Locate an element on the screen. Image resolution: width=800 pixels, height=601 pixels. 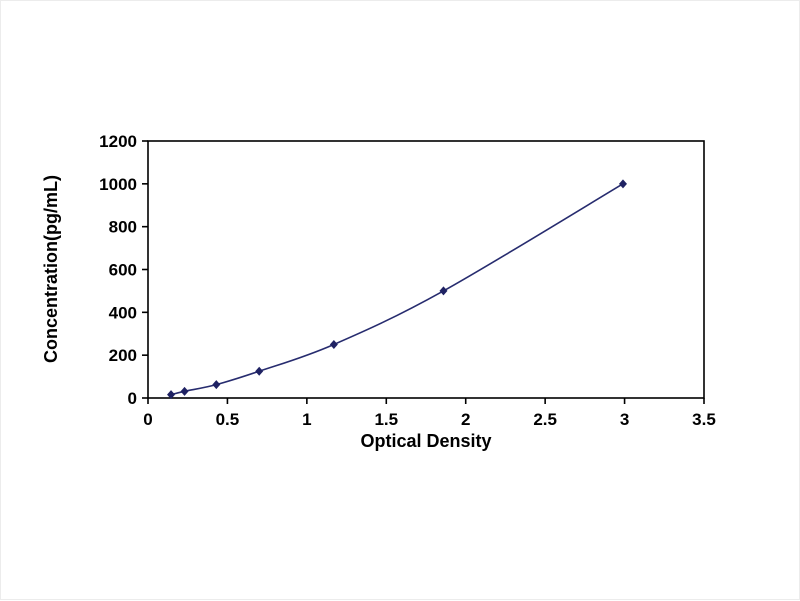
y-axis-tick-label: 800 is located at coordinates (123, 227).